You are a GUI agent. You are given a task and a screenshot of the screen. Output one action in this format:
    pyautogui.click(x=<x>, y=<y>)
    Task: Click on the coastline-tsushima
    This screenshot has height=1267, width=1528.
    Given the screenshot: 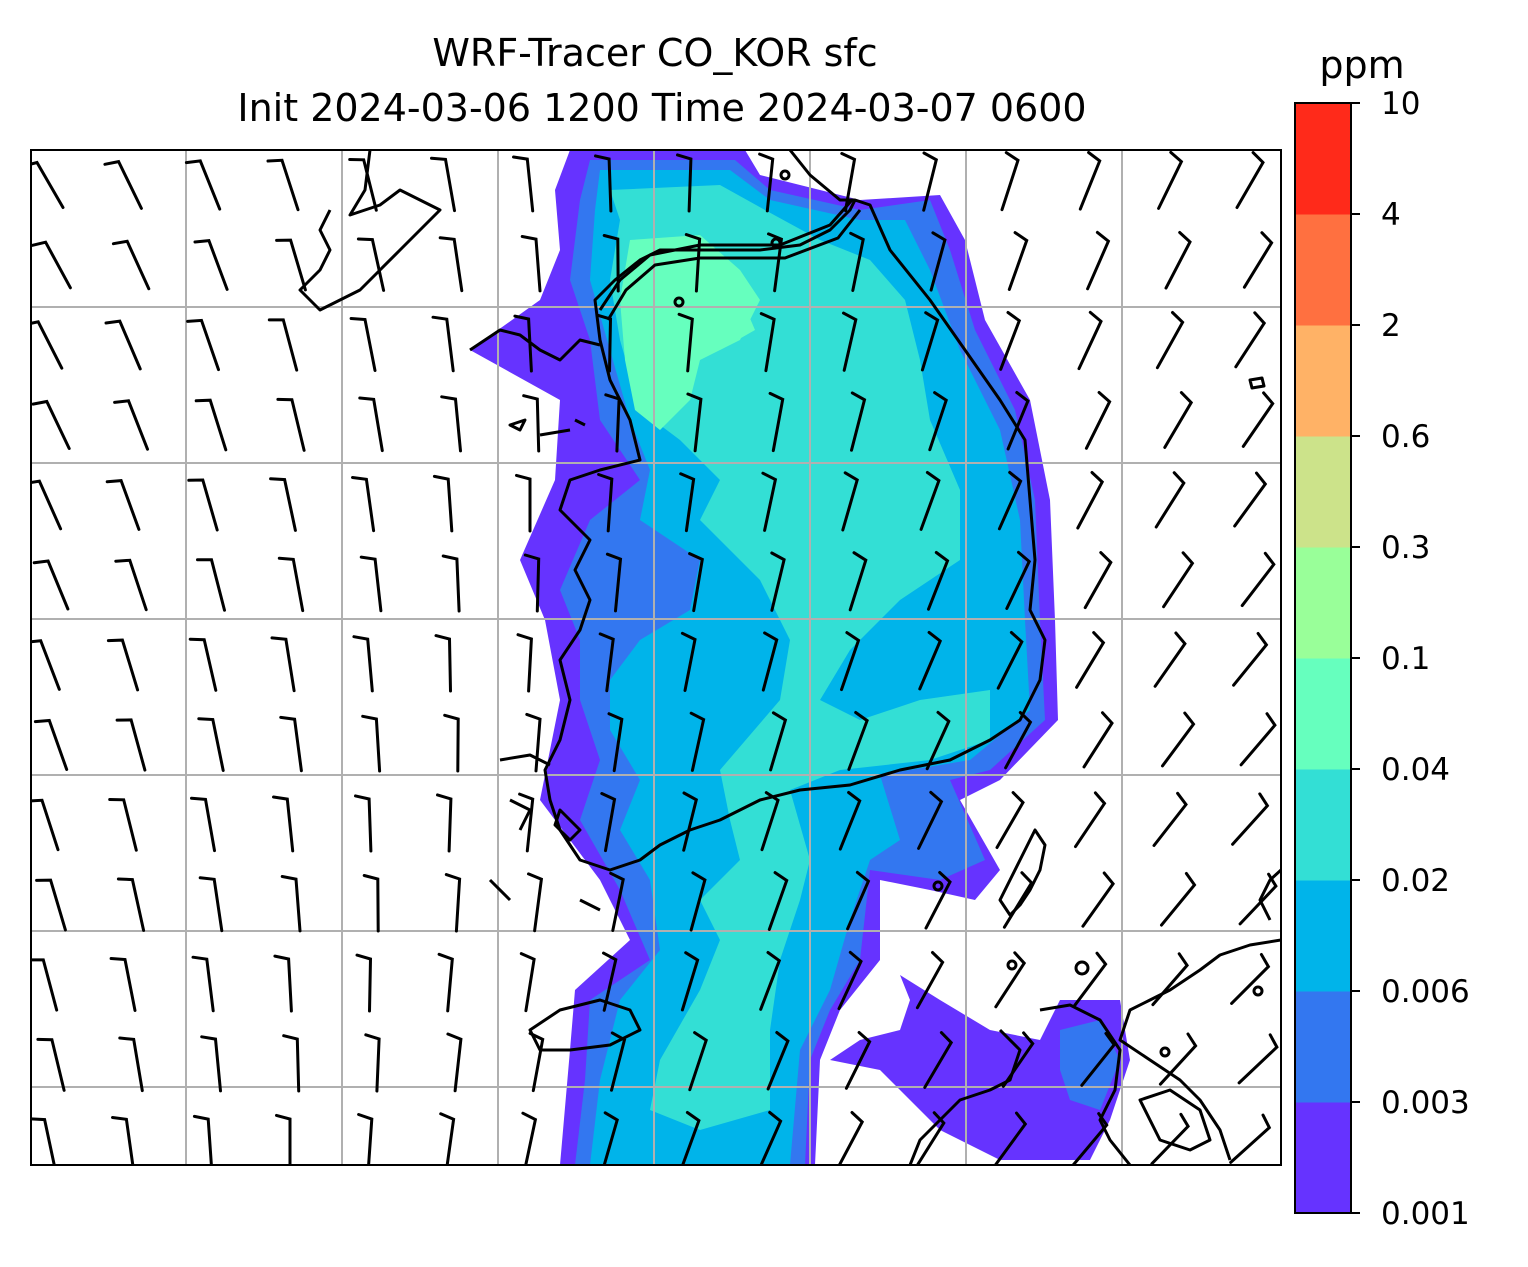 What is the action you would take?
    pyautogui.click(x=1022, y=872)
    